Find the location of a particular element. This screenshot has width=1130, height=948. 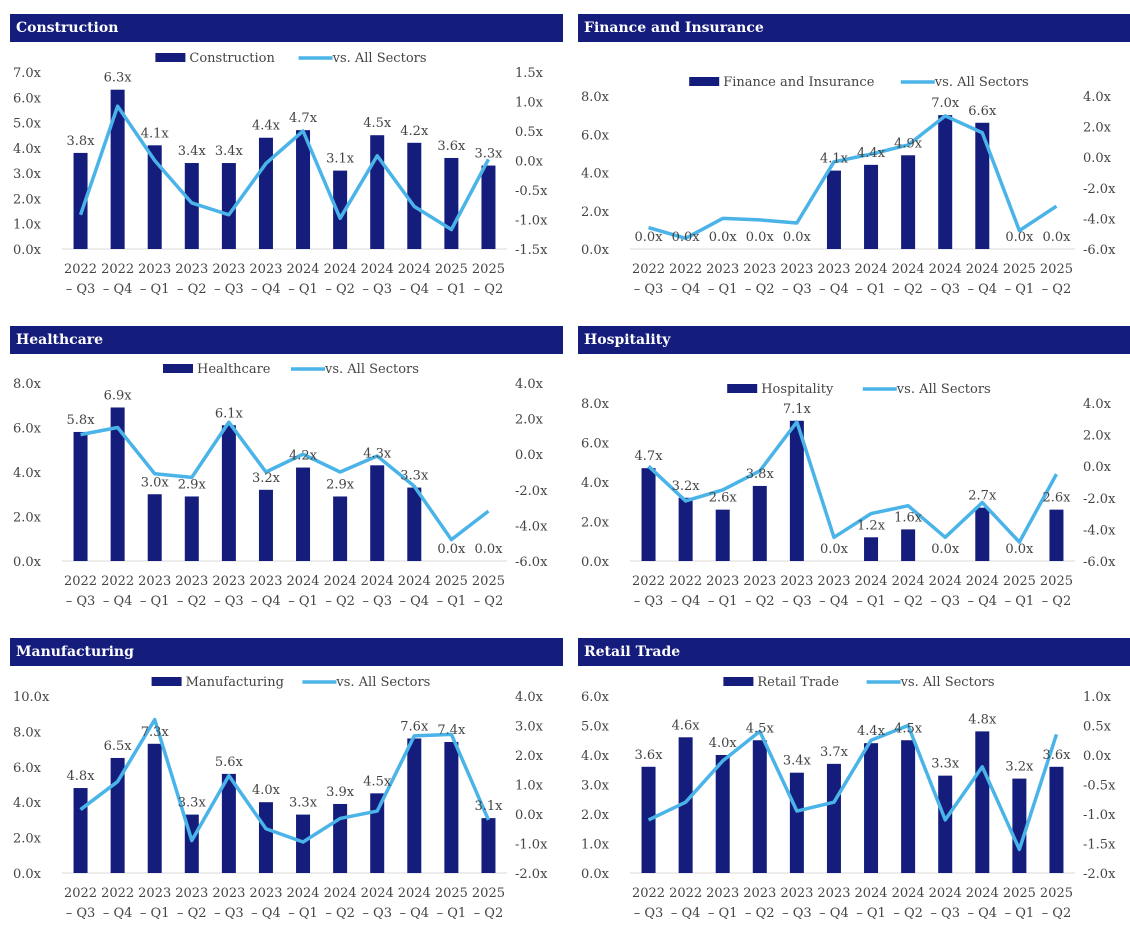

y2-tick-label: 4.0x is located at coordinates (529, 697).